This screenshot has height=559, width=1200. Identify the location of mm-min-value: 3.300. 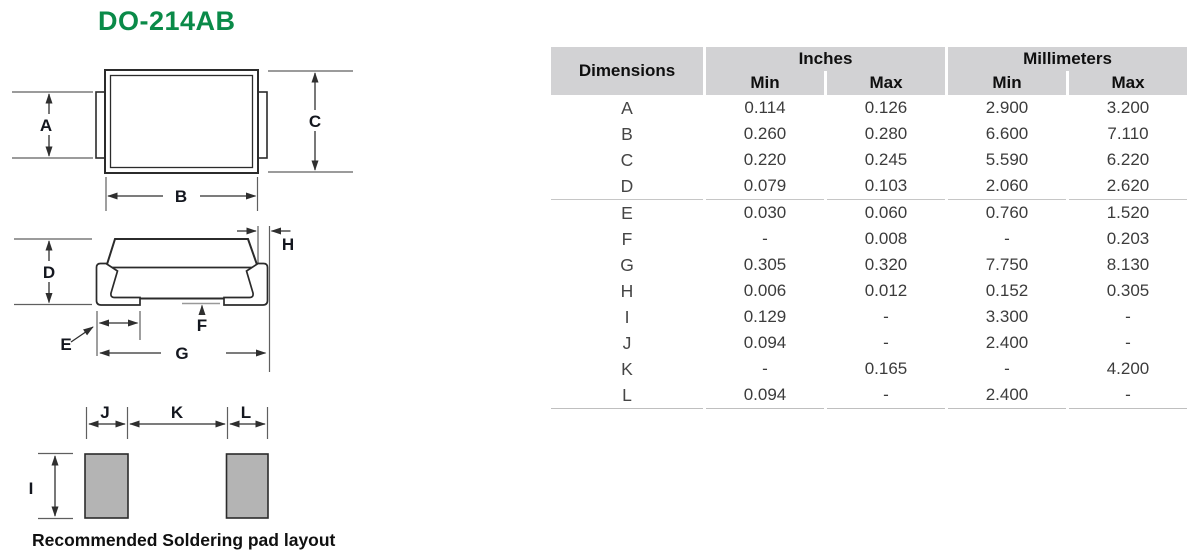
(1007, 316).